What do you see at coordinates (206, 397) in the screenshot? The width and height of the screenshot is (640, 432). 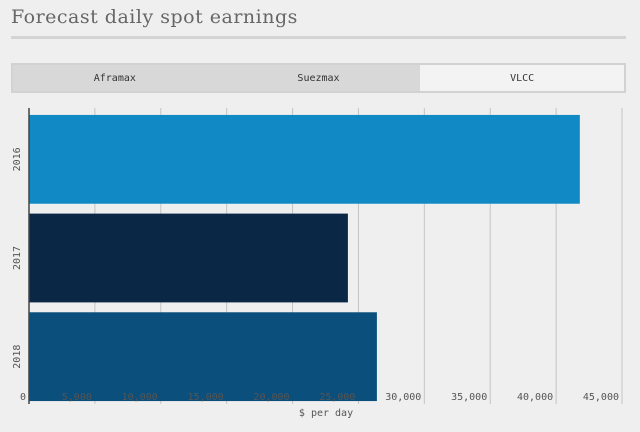 I see `x-tick-label: 15,000` at bounding box center [206, 397].